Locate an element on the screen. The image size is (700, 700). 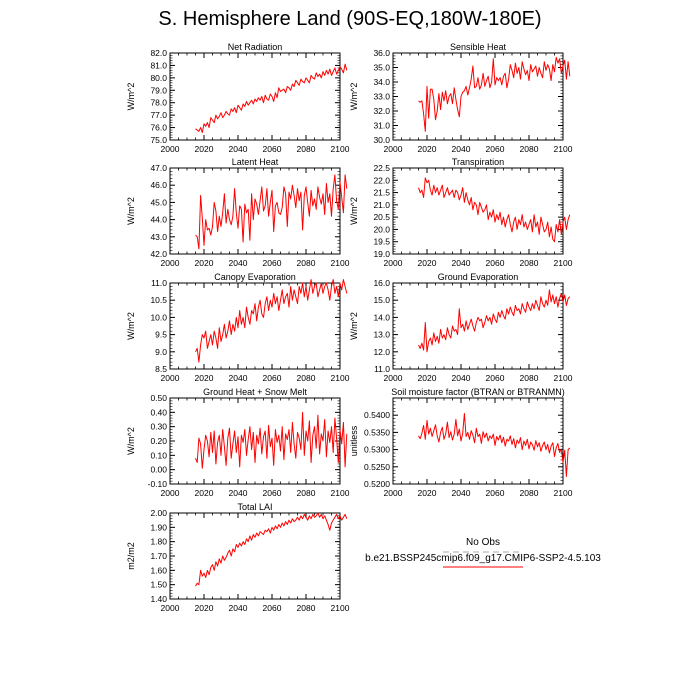
y-tick-label: 1.50 is located at coordinates (158, 585).